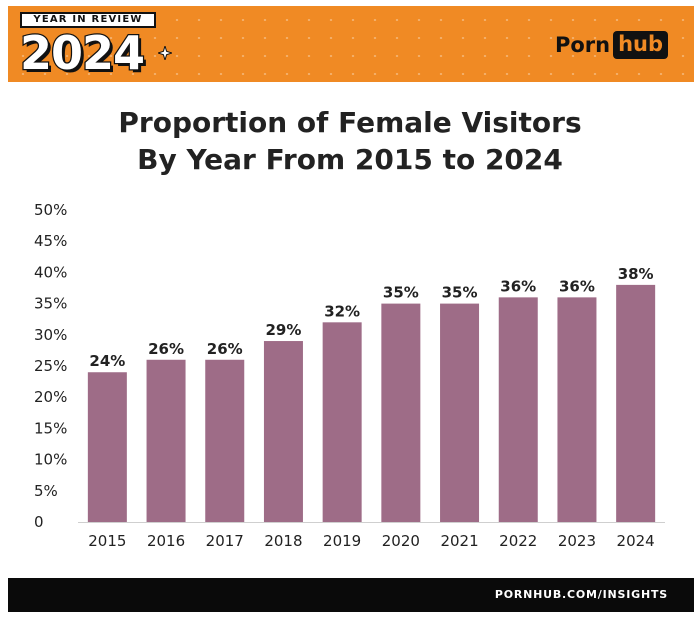 Image resolution: width=700 pixels, height=619 pixels. What do you see at coordinates (166, 541) in the screenshot?
I see `x-tick-label-2016: 2016` at bounding box center [166, 541].